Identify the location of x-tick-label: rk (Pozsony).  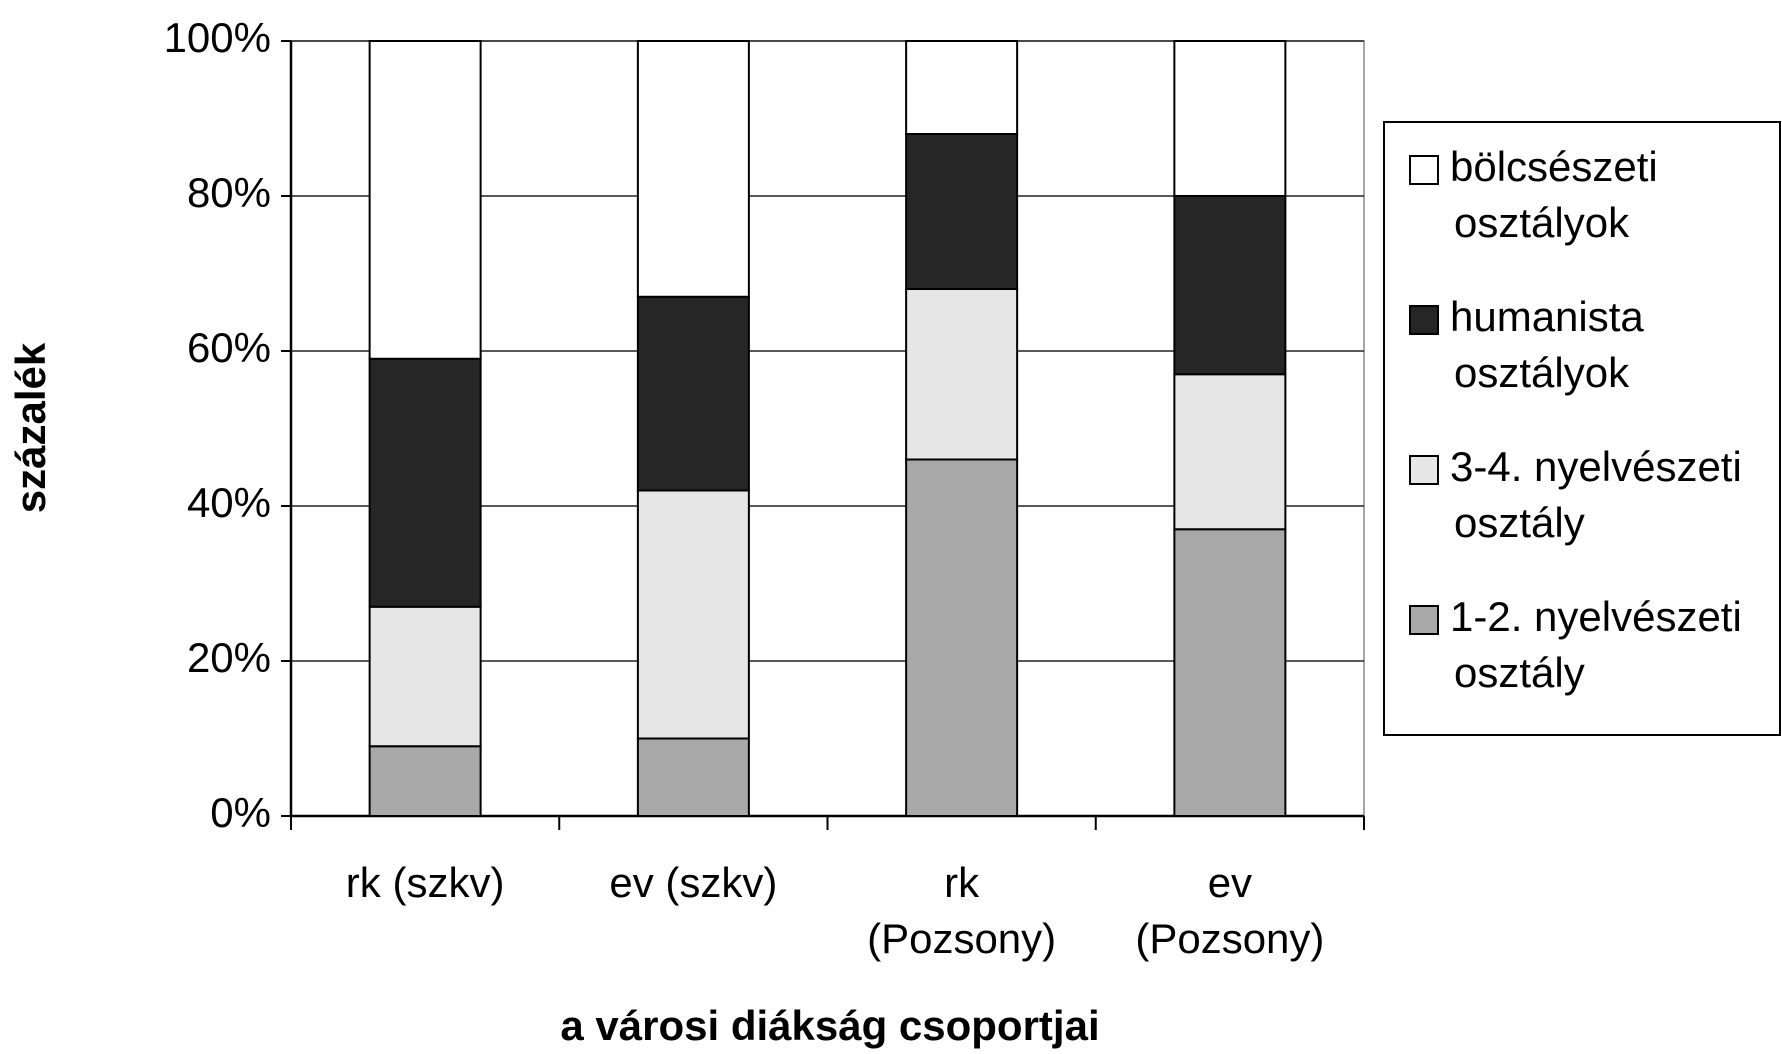
(961, 910).